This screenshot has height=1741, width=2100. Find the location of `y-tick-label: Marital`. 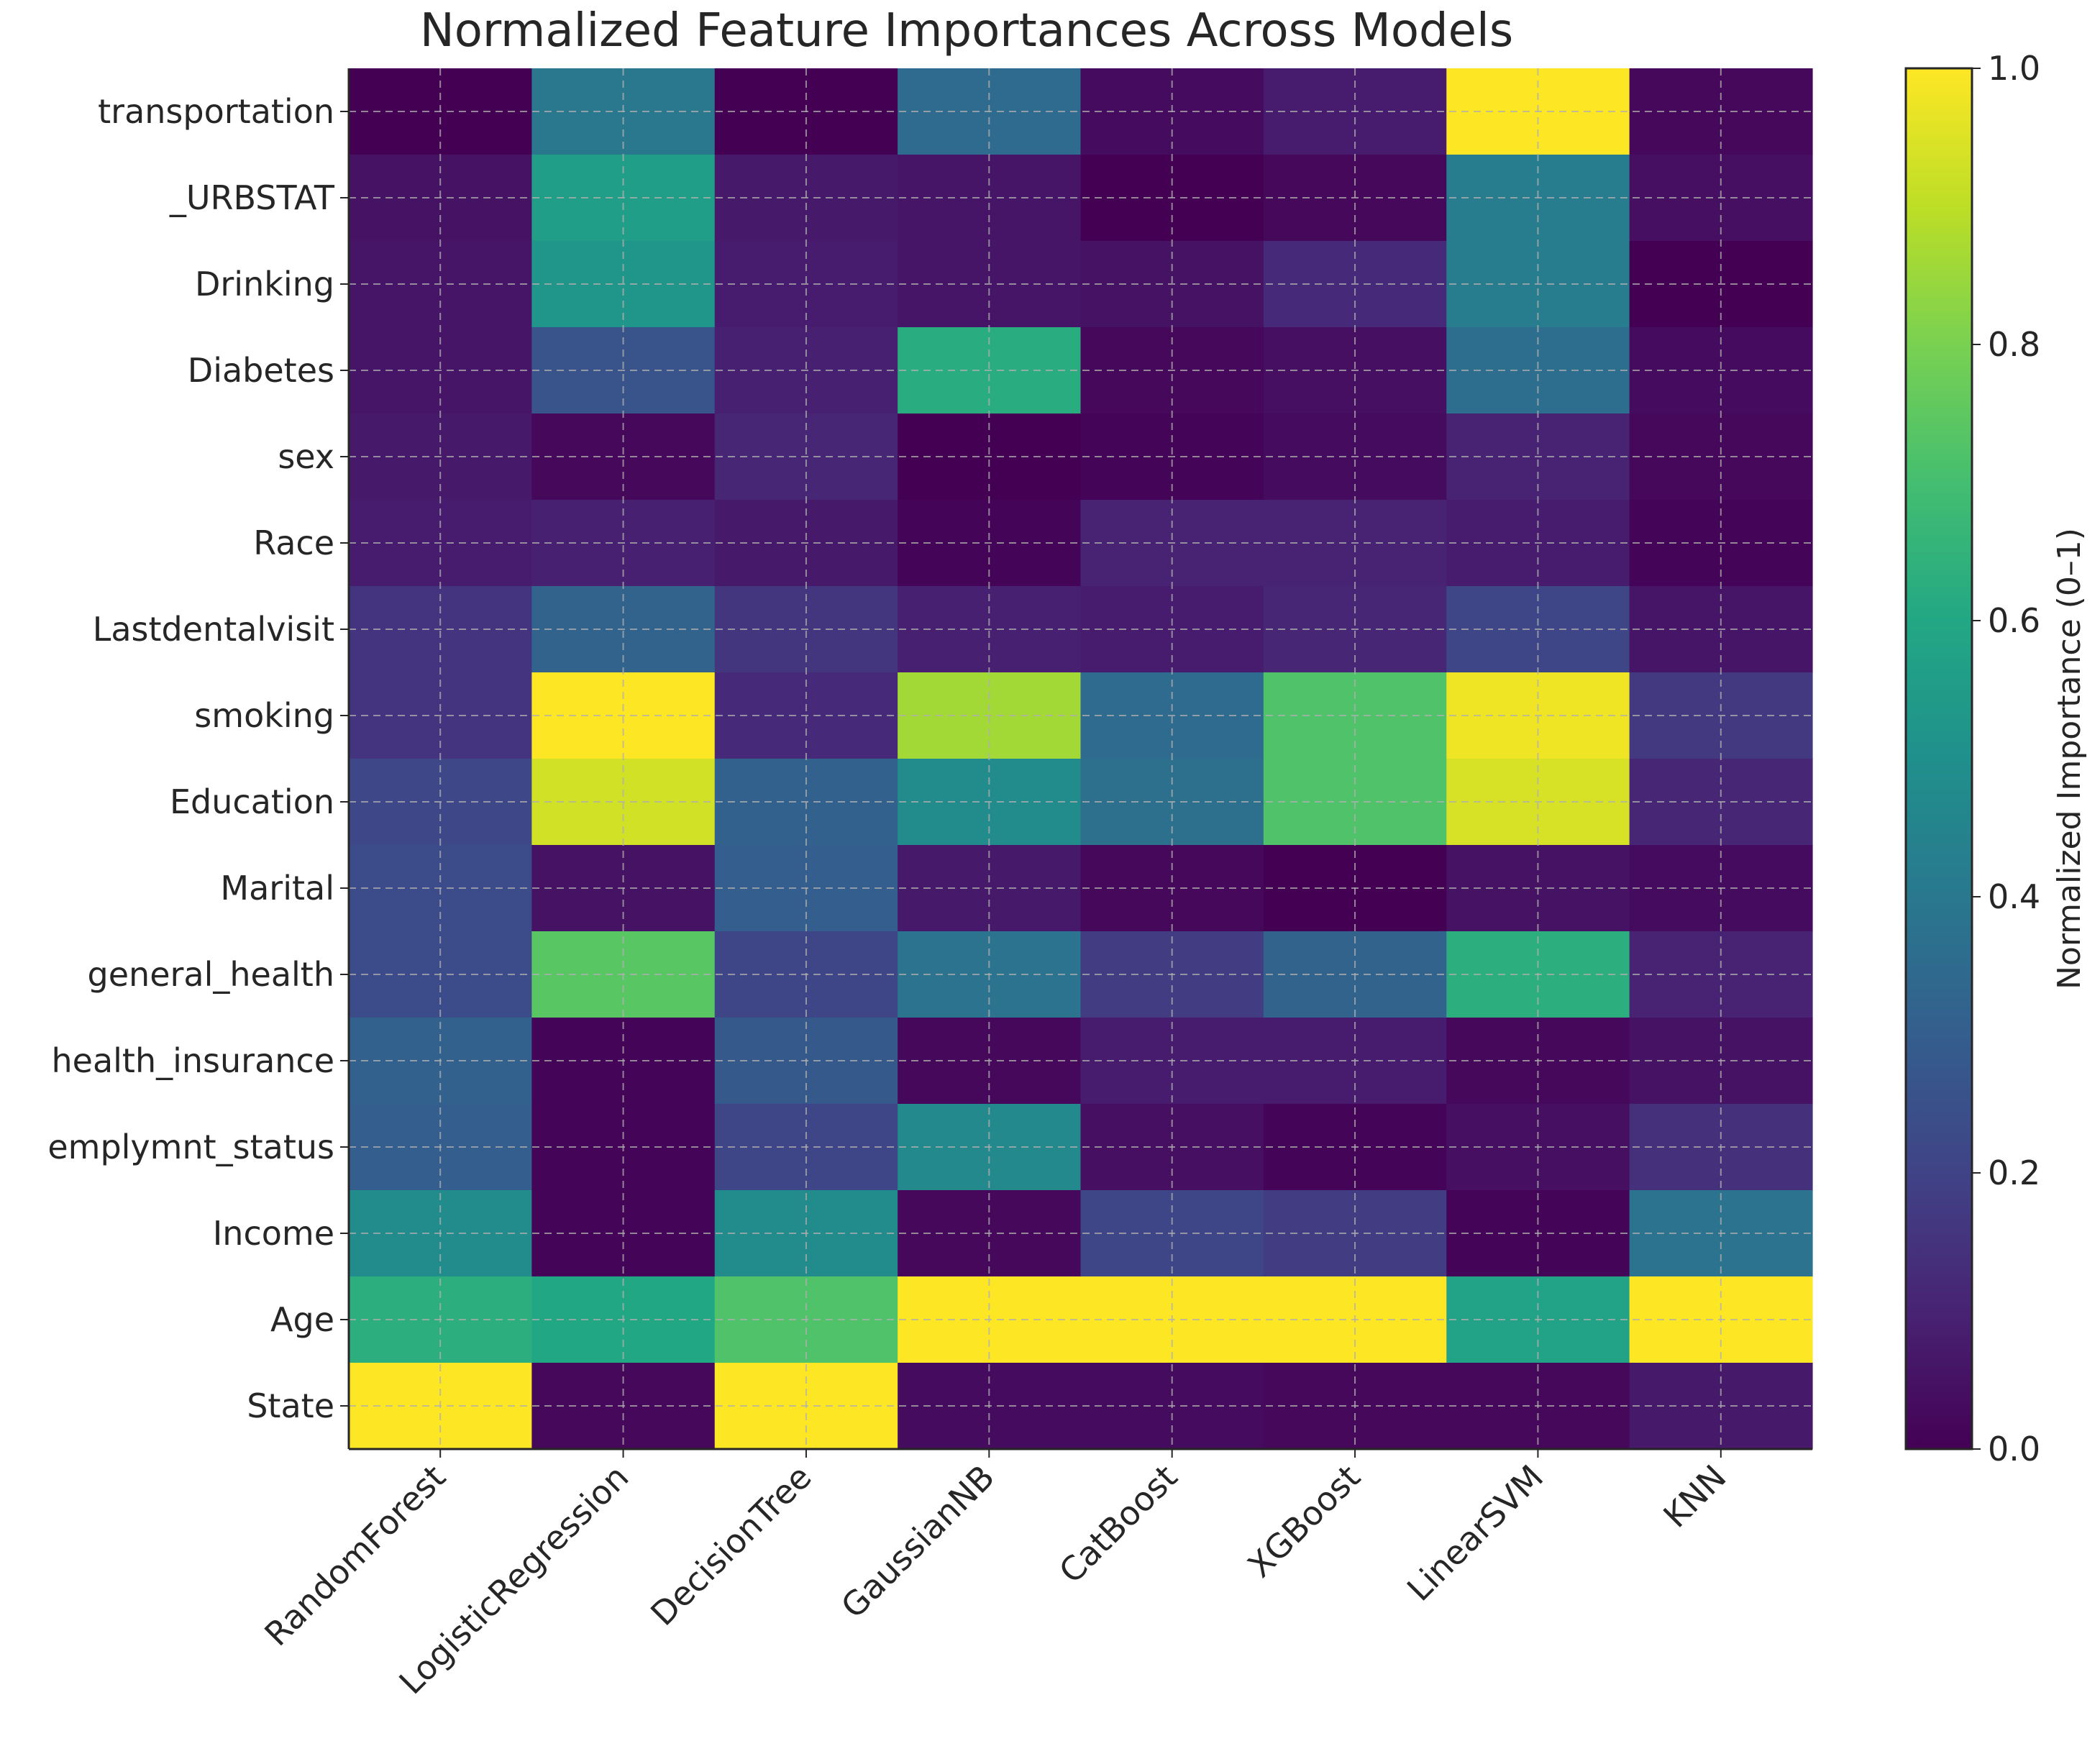

y-tick-label: Marital is located at coordinates (277, 888).